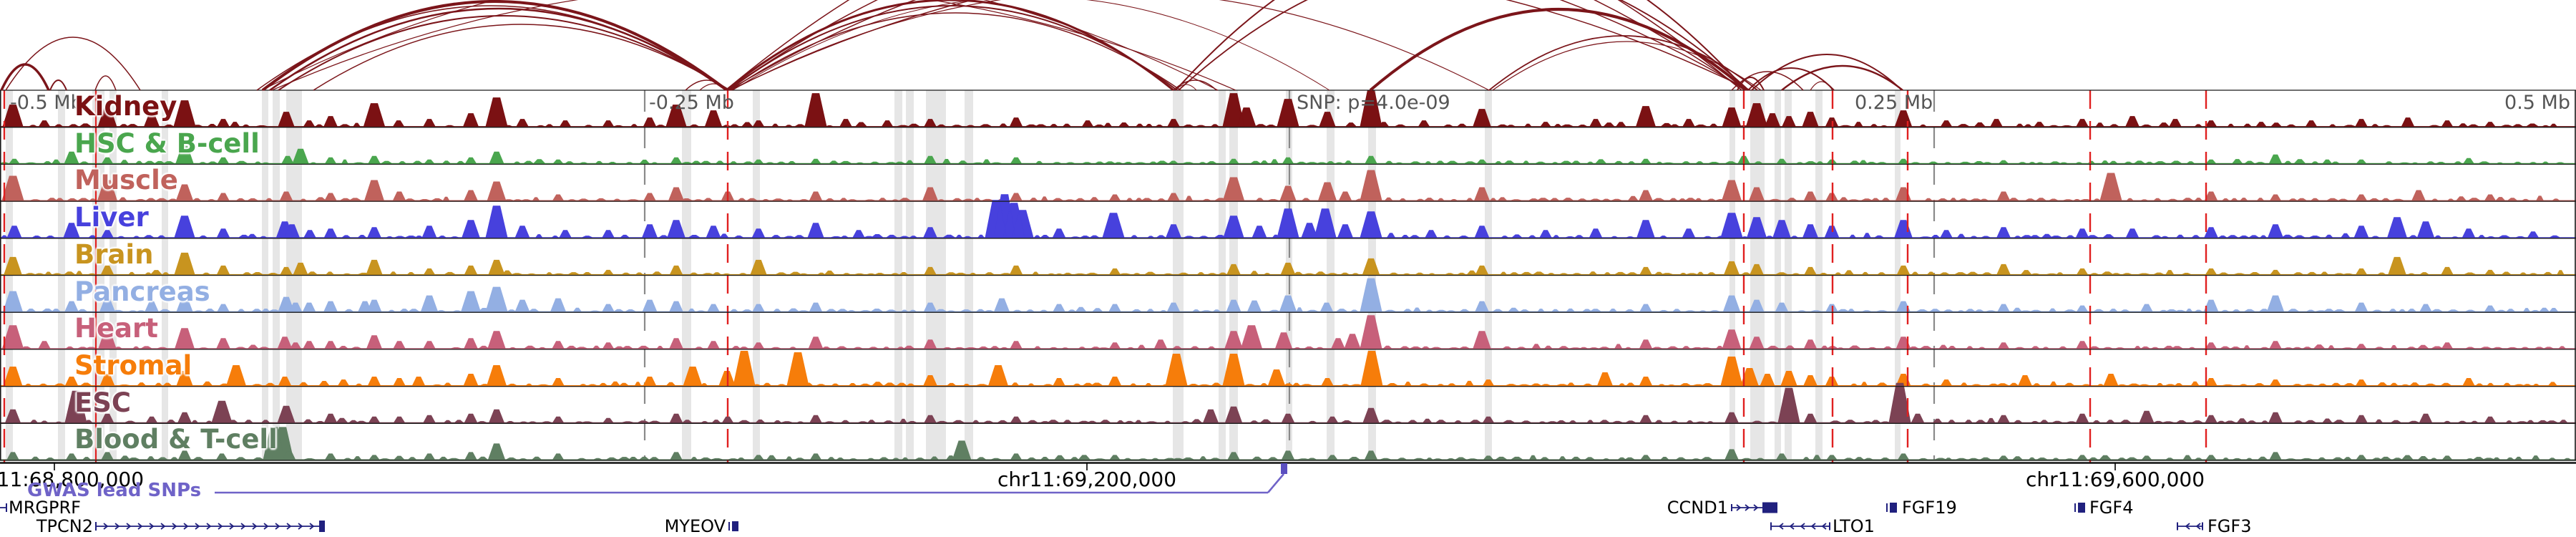 The width and height of the screenshot is (2576, 537). What do you see at coordinates (45, 508) in the screenshot?
I see `gene-label-mrgprf: MRGPRF` at bounding box center [45, 508].